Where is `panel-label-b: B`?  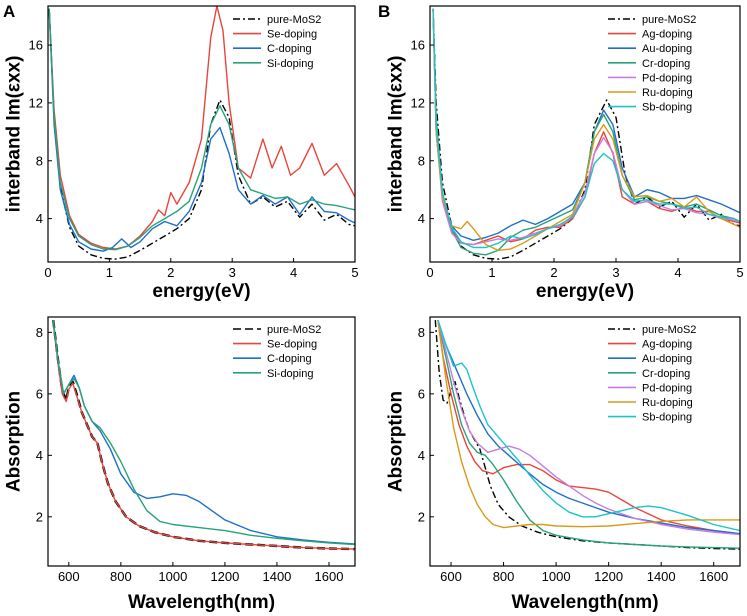
panel-label-b: B is located at coordinates (384, 11).